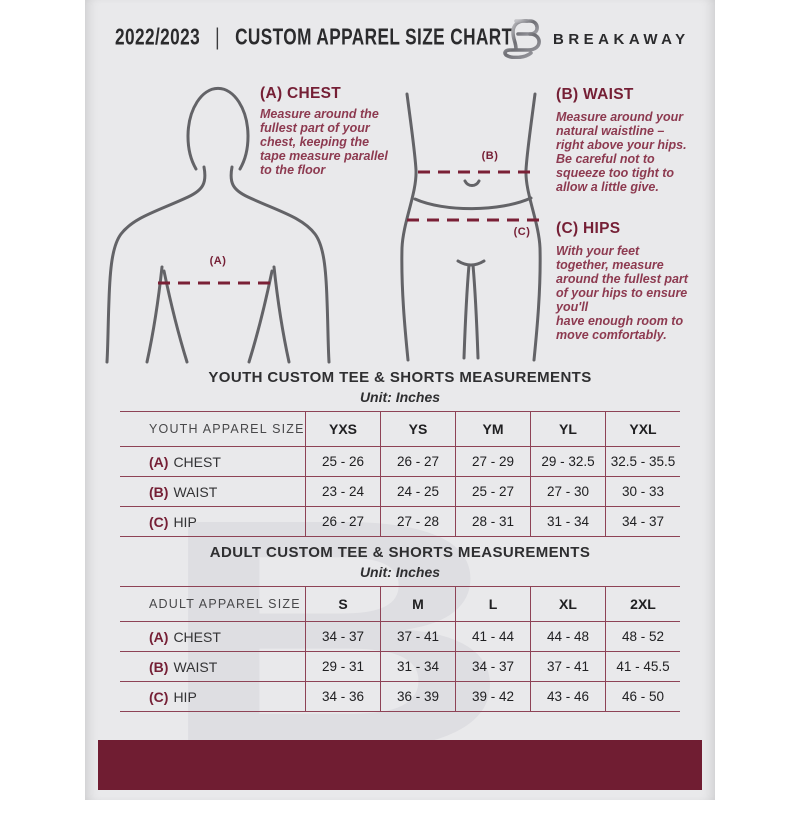 This screenshot has height=819, width=800. What do you see at coordinates (417, 697) in the screenshot?
I see `table-cell: 36 - 39` at bounding box center [417, 697].